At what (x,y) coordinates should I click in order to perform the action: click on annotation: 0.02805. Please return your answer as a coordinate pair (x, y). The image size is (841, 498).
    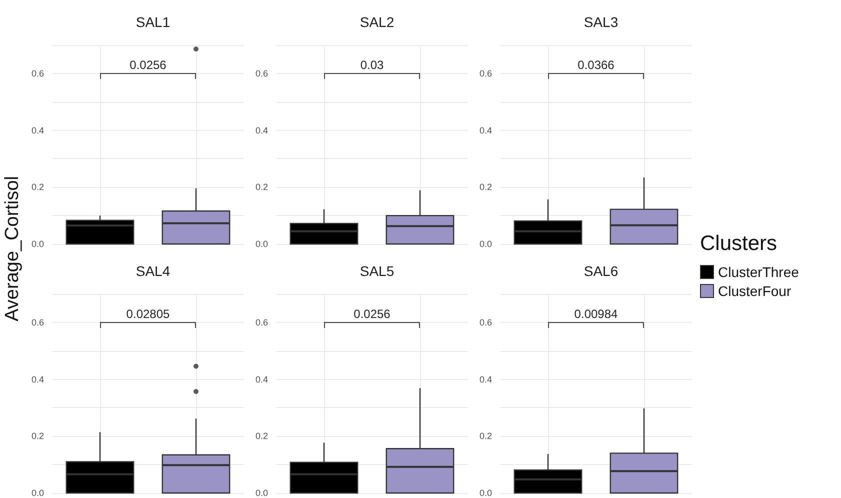
    Looking at the image, I should click on (148, 314).